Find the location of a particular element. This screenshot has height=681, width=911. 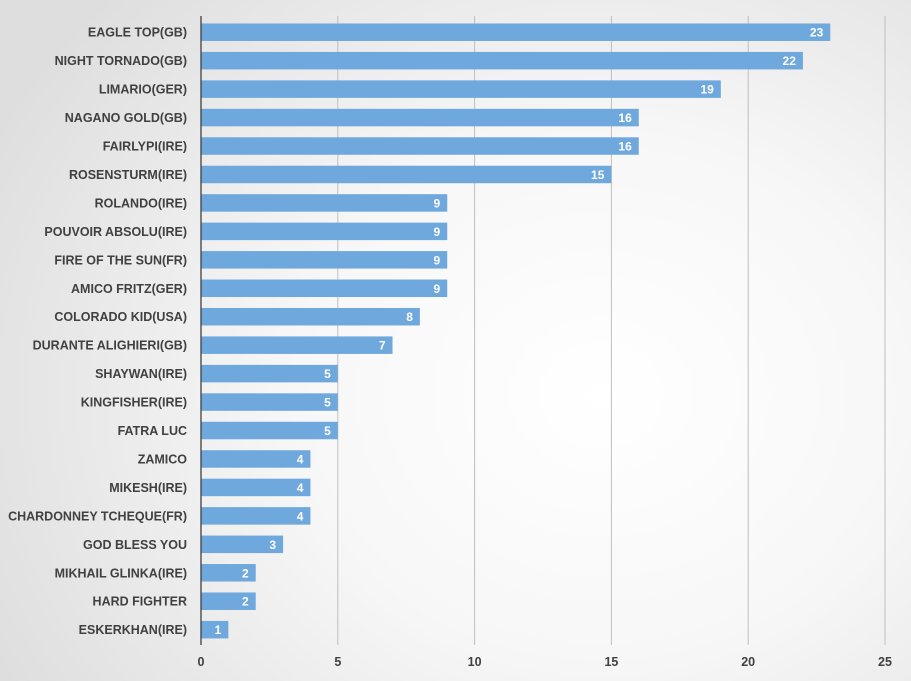

data-label-2: 19 is located at coordinates (707, 90).